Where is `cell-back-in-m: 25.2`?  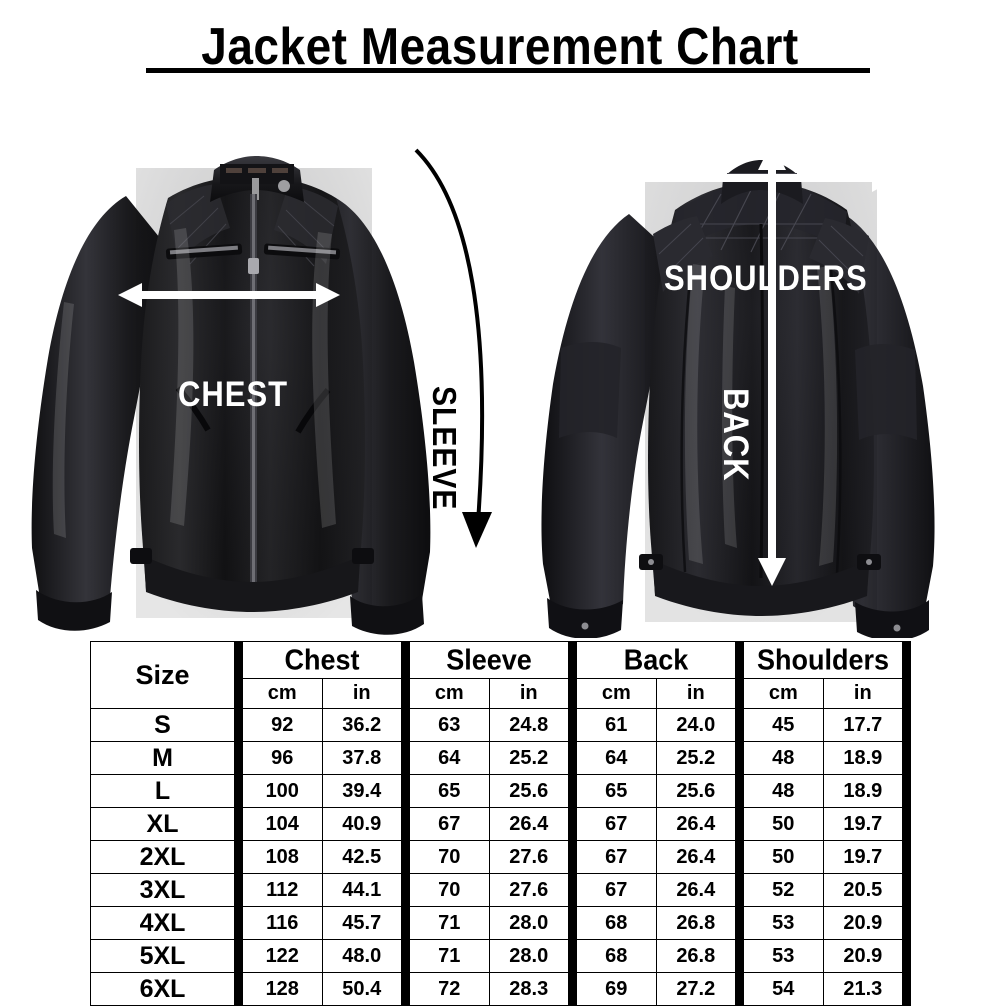
cell-back-in-m: 25.2 is located at coordinates (698, 758).